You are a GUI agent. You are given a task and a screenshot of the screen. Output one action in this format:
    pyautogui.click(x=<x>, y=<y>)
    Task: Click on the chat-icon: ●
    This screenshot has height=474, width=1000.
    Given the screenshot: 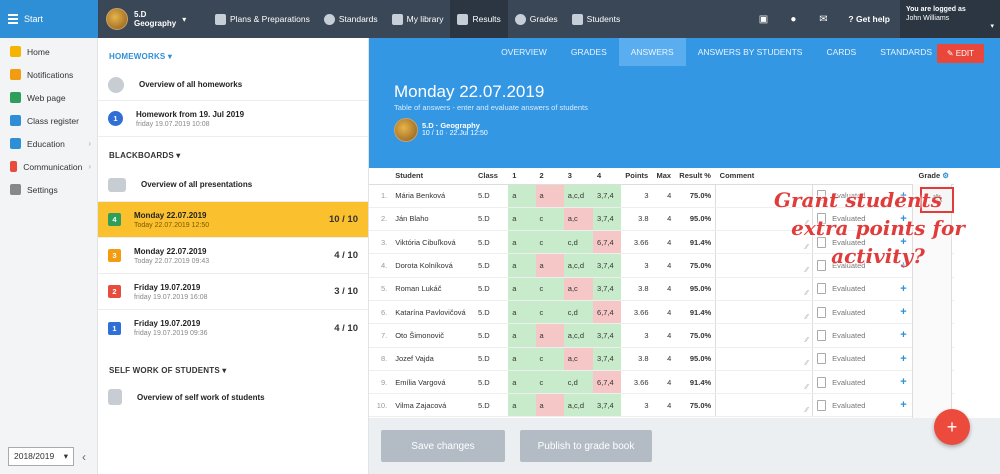 What is the action you would take?
    pyautogui.click(x=793, y=19)
    